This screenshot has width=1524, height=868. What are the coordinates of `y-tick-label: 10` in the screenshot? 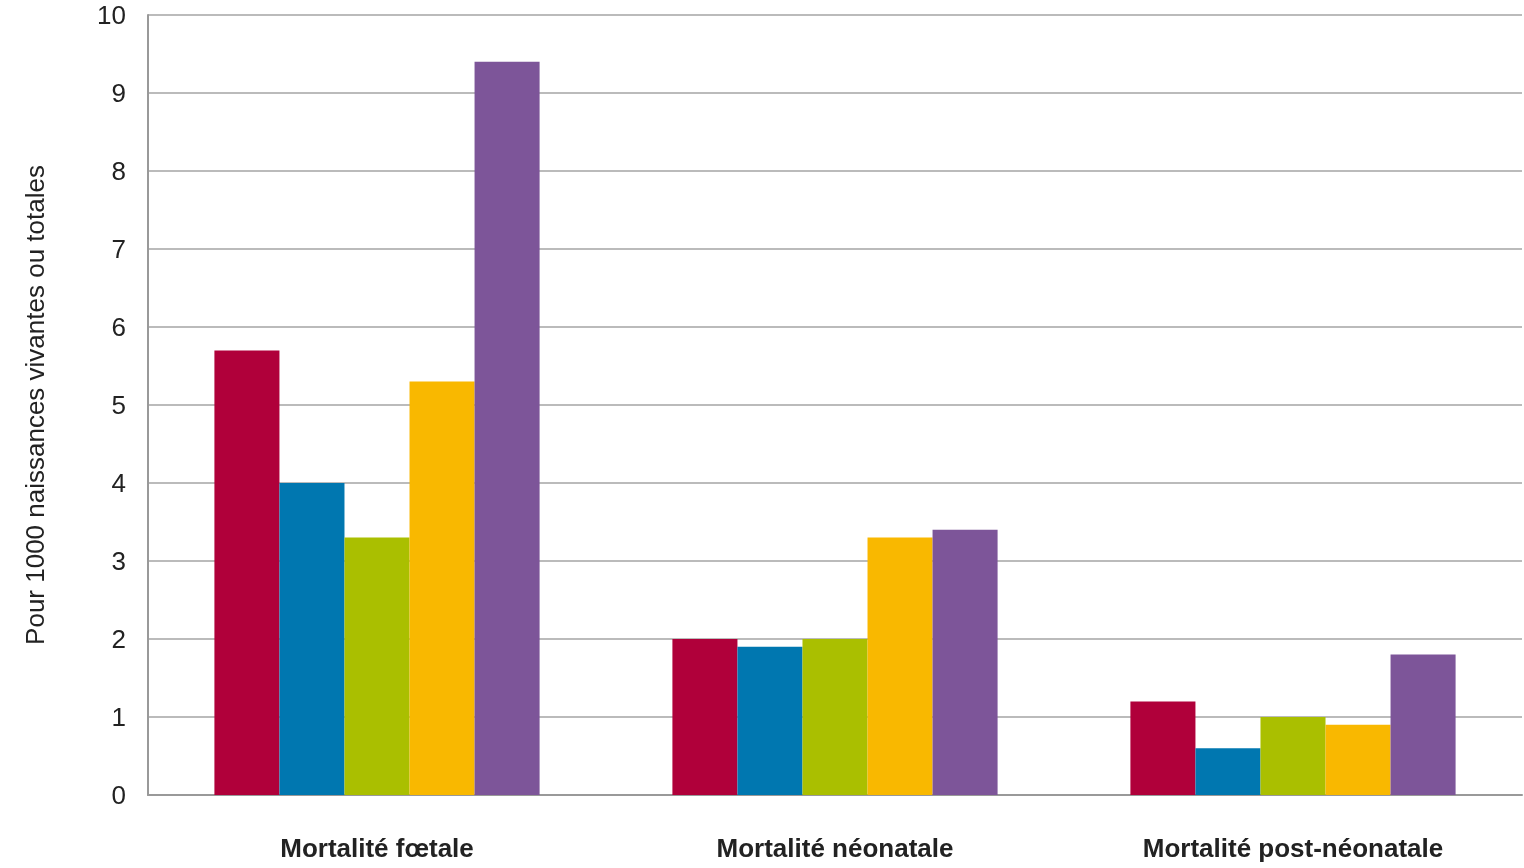 It's located at (111, 15).